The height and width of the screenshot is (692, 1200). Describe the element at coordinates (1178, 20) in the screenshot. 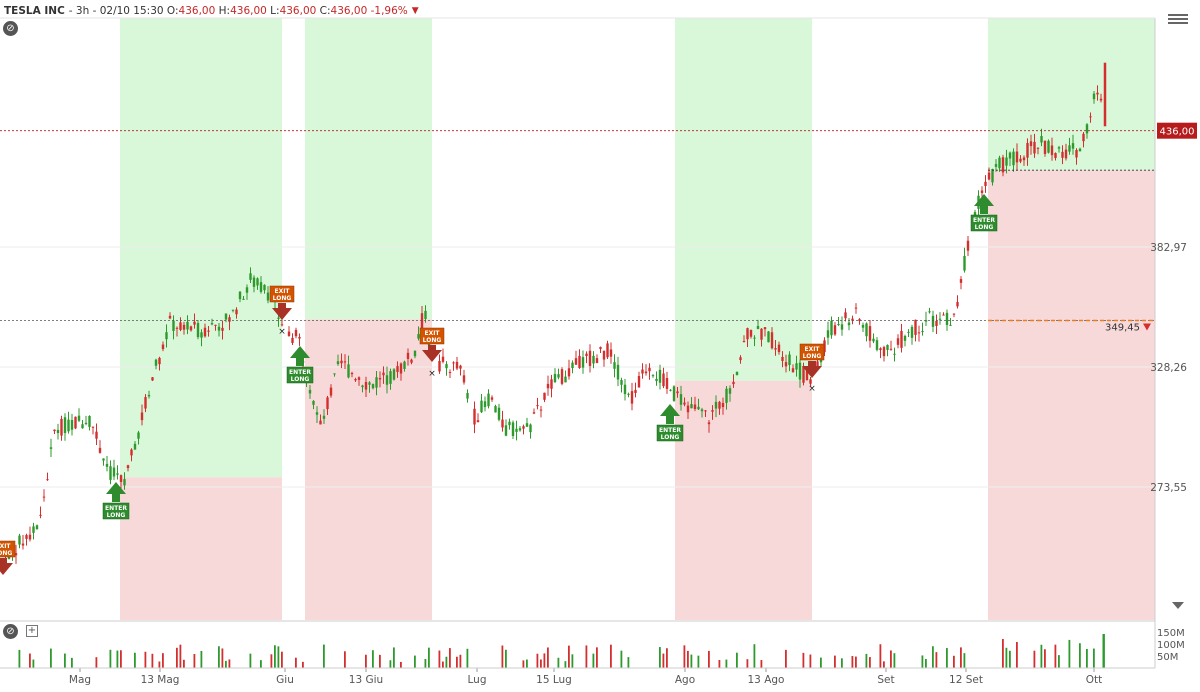

I see `menu-icon` at that location.